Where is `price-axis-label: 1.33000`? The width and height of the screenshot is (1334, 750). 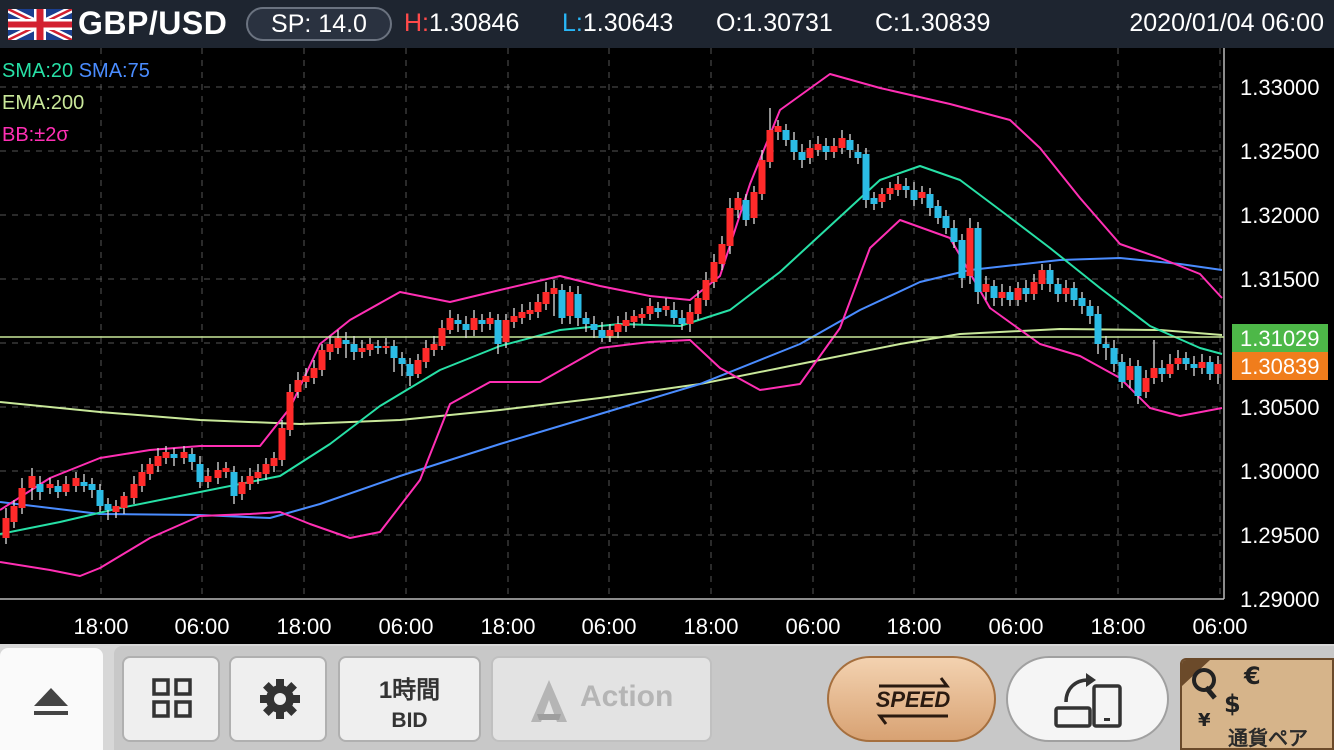 price-axis-label: 1.33000 is located at coordinates (1280, 87).